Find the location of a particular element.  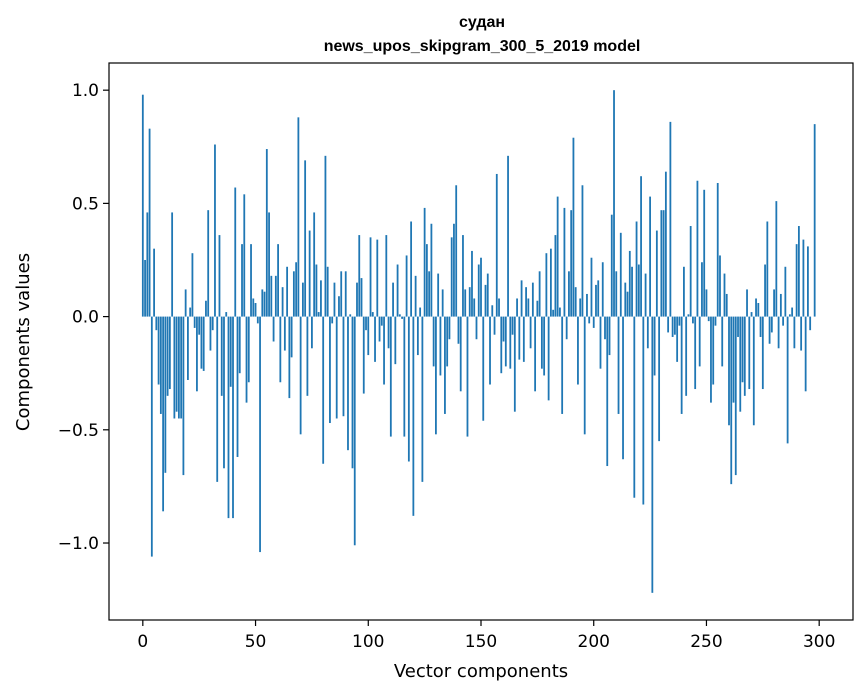

x-axis-label: Vector components is located at coordinates (481, 671).